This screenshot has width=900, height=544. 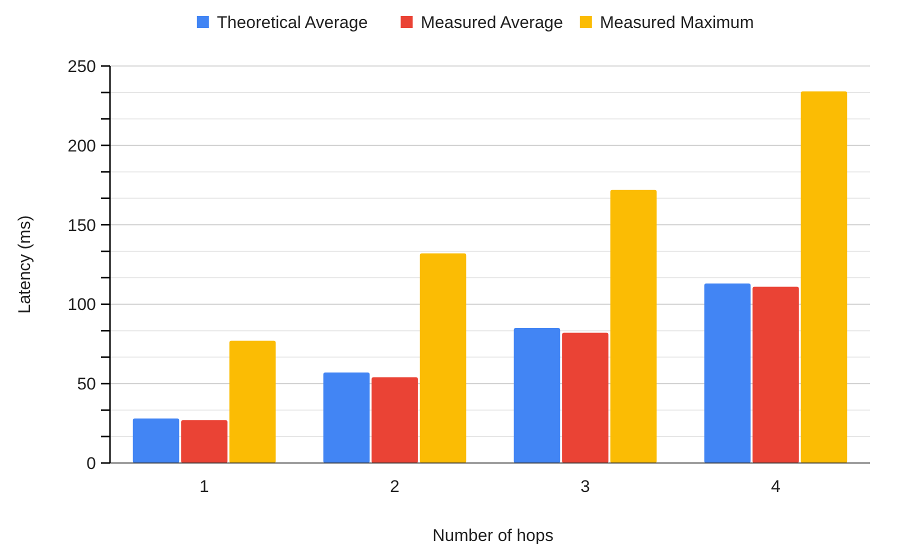 I want to click on x-tick-label: 3, so click(x=585, y=486).